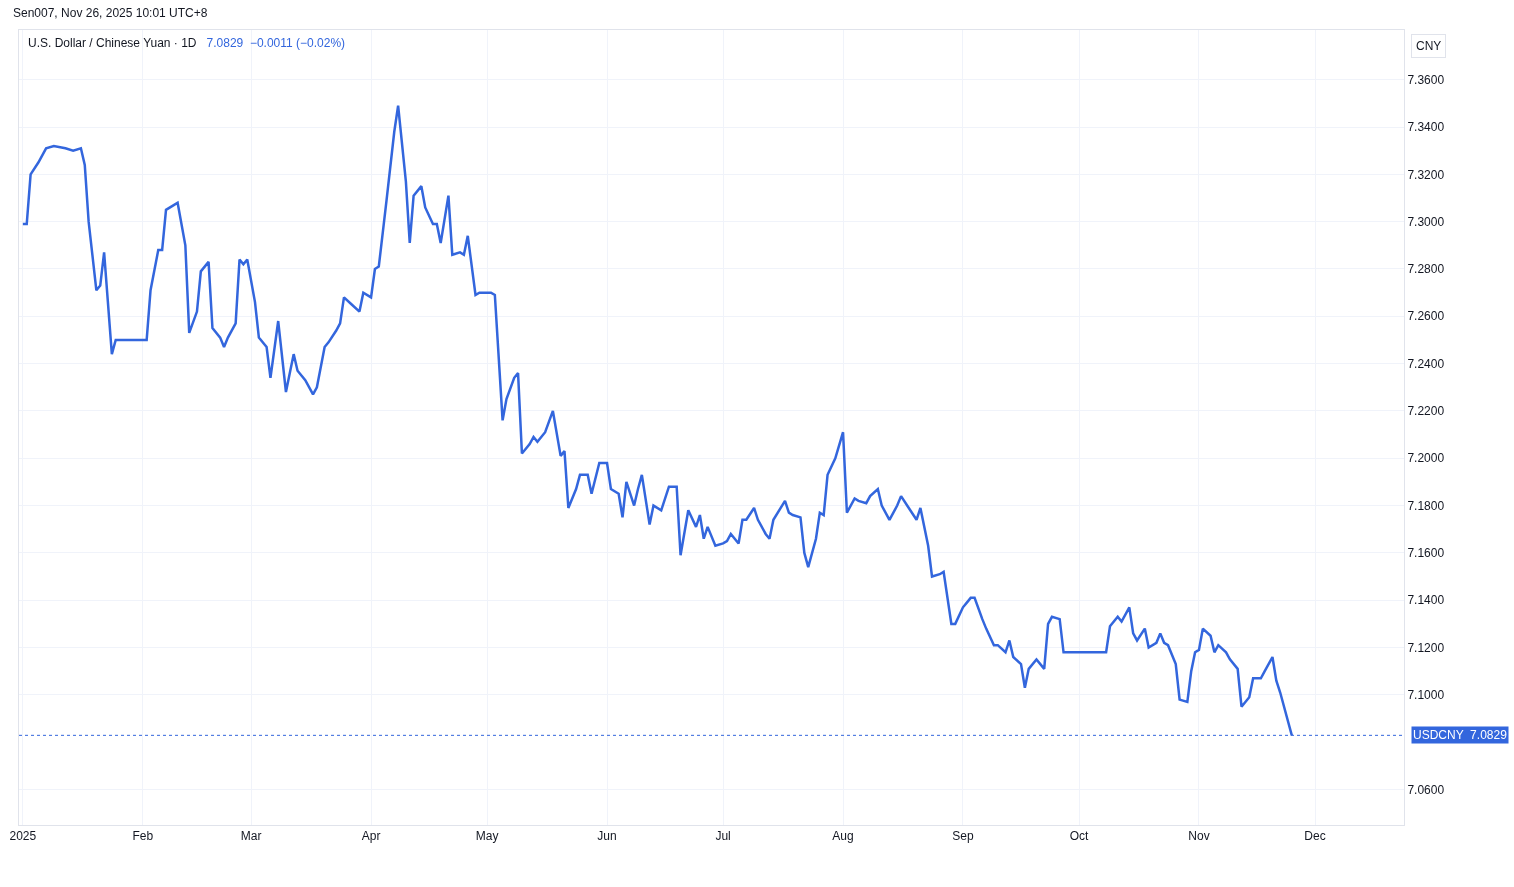  Describe the element at coordinates (723, 836) in the screenshot. I see `x-tick-label: Jul` at that location.